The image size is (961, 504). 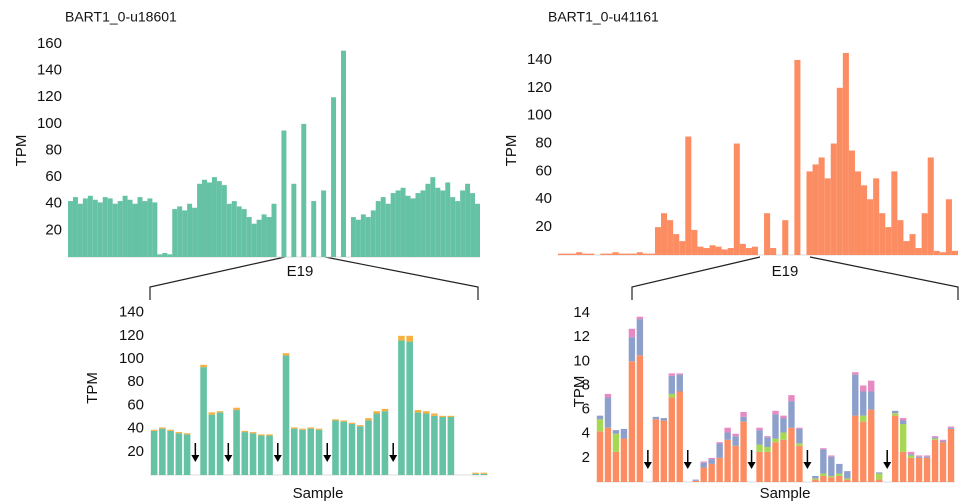 I want to click on chart-title: BART1_0-u18601, so click(x=121, y=17).